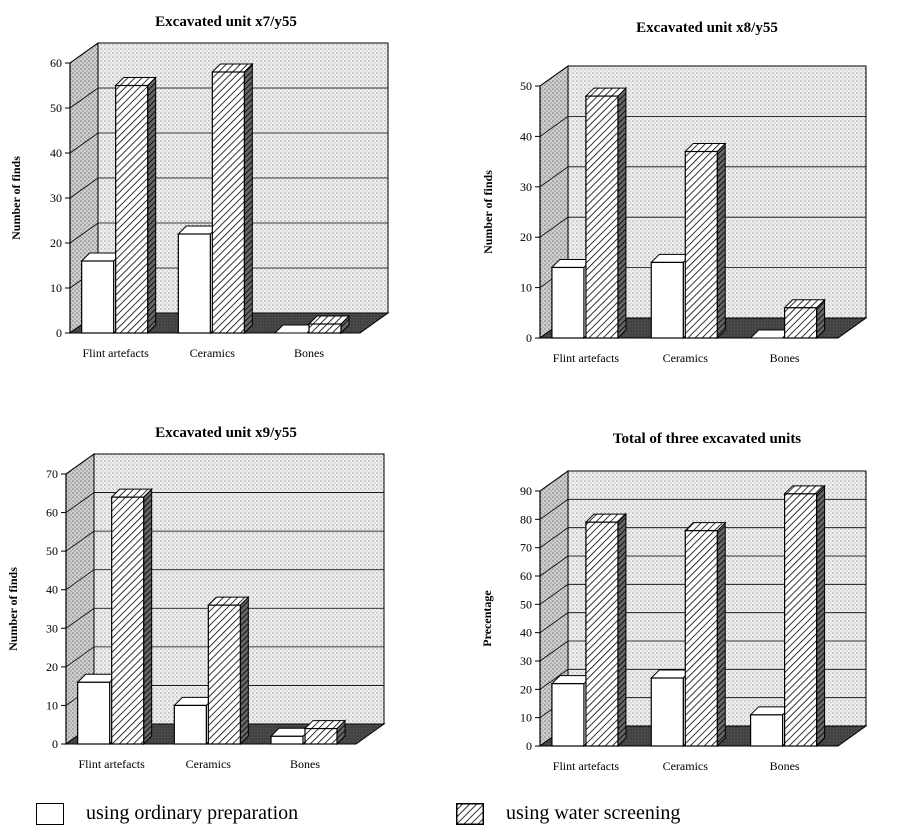  Describe the element at coordinates (526, 519) in the screenshot. I see `y-tick-label: 80` at that location.